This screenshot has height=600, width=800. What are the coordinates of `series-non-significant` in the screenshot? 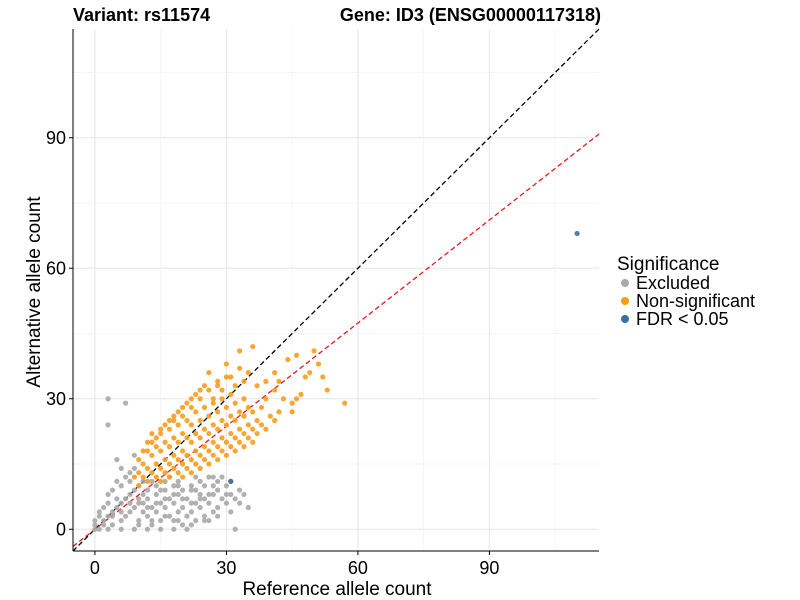 It's located at (239, 416).